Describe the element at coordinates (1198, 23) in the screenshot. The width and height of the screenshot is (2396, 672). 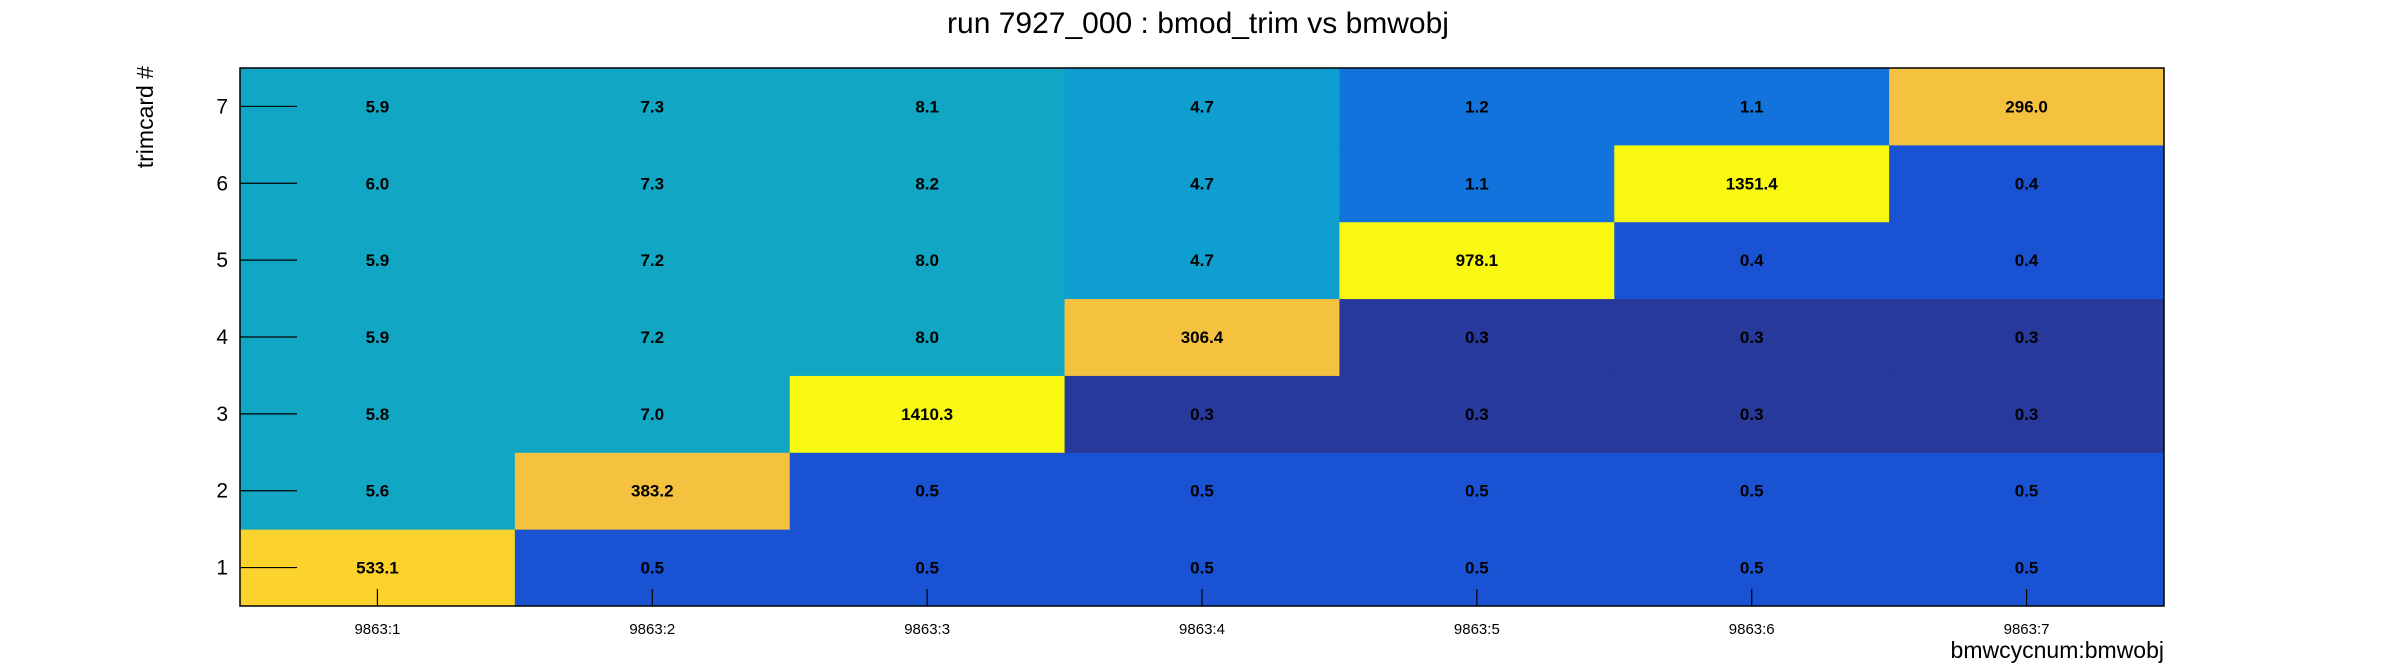
I see `chart-title: run 7927_000 : bmod_trim vs bmwobj` at that location.